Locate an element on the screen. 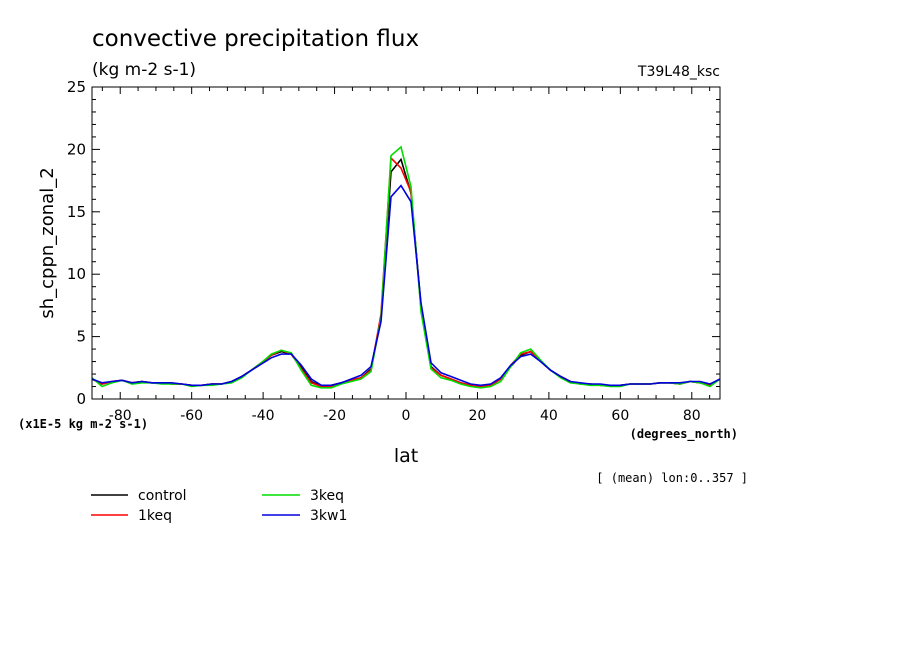 This screenshot has height=654, width=904. y-tick-label: 0 is located at coordinates (81, 399).